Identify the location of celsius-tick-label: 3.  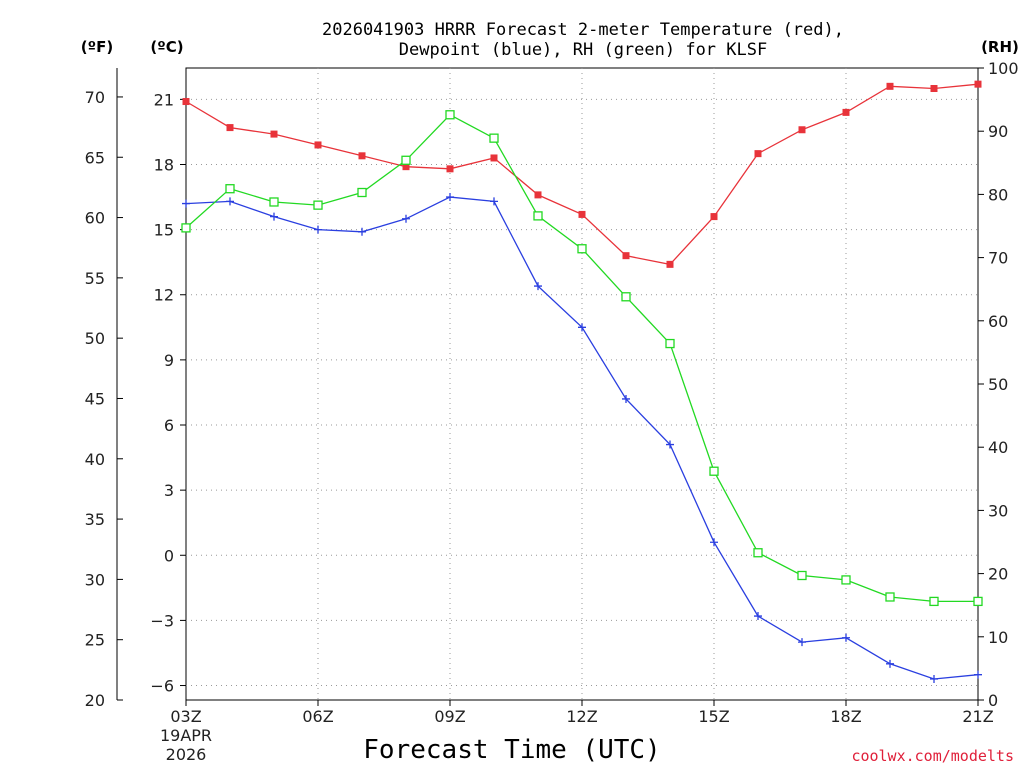
(169, 490).